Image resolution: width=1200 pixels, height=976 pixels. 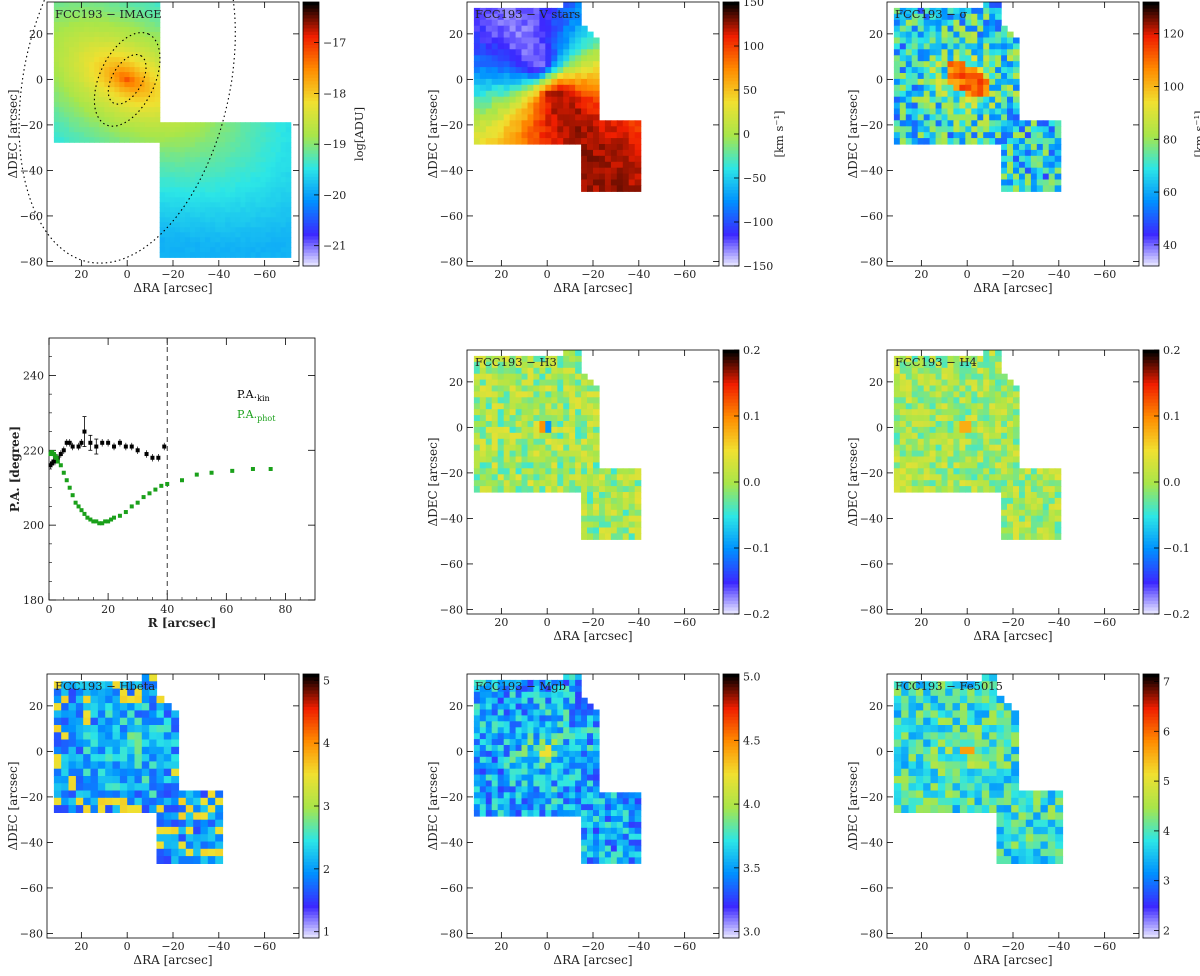 I want to click on colorbar-tick-label: 150, so click(x=753, y=4).